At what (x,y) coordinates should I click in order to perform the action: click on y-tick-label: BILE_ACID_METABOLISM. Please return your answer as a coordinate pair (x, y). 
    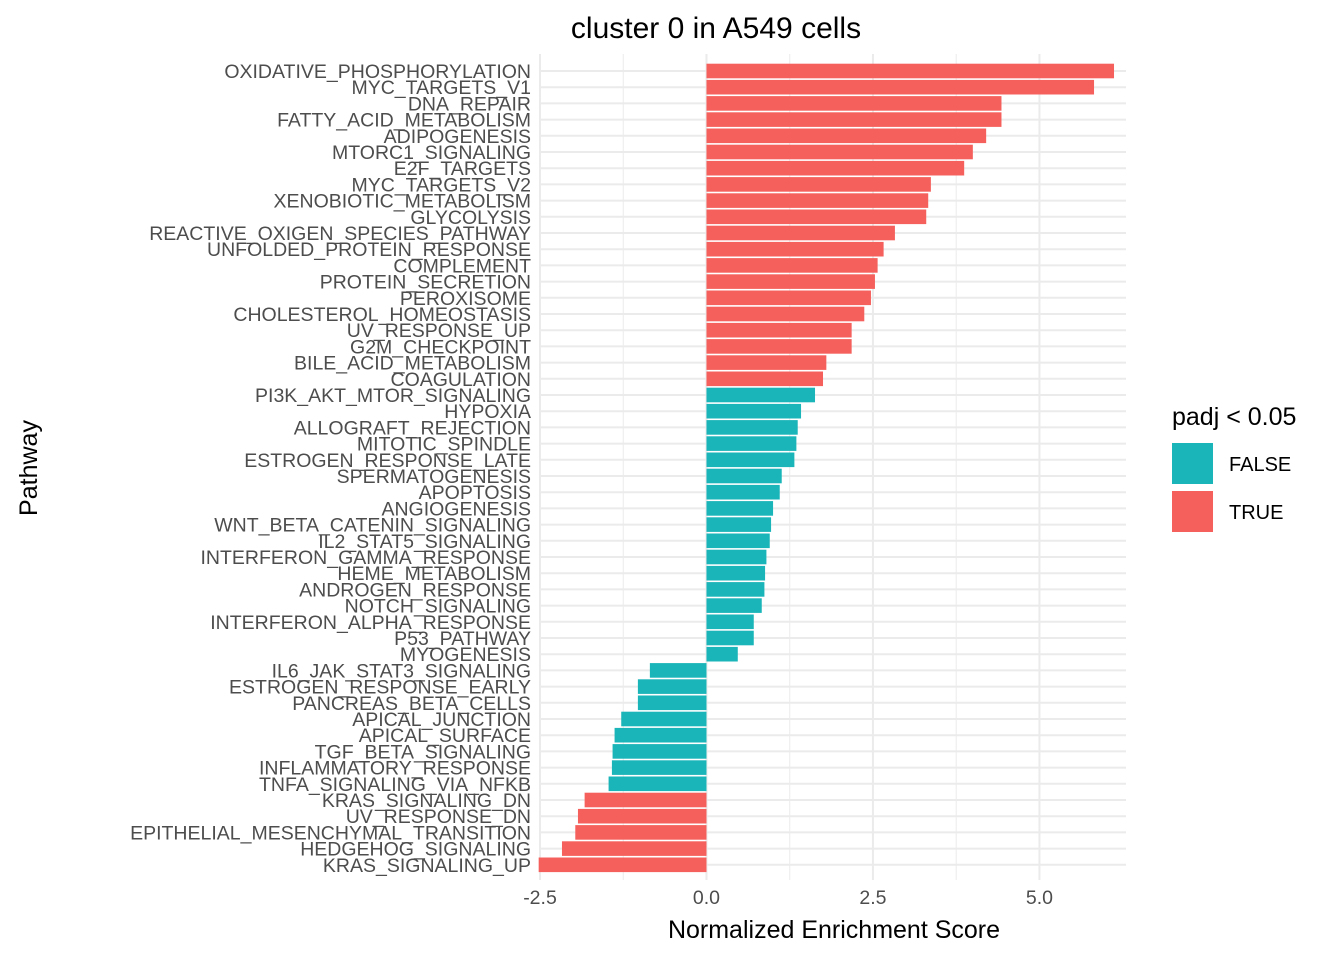
    Looking at the image, I should click on (412, 364).